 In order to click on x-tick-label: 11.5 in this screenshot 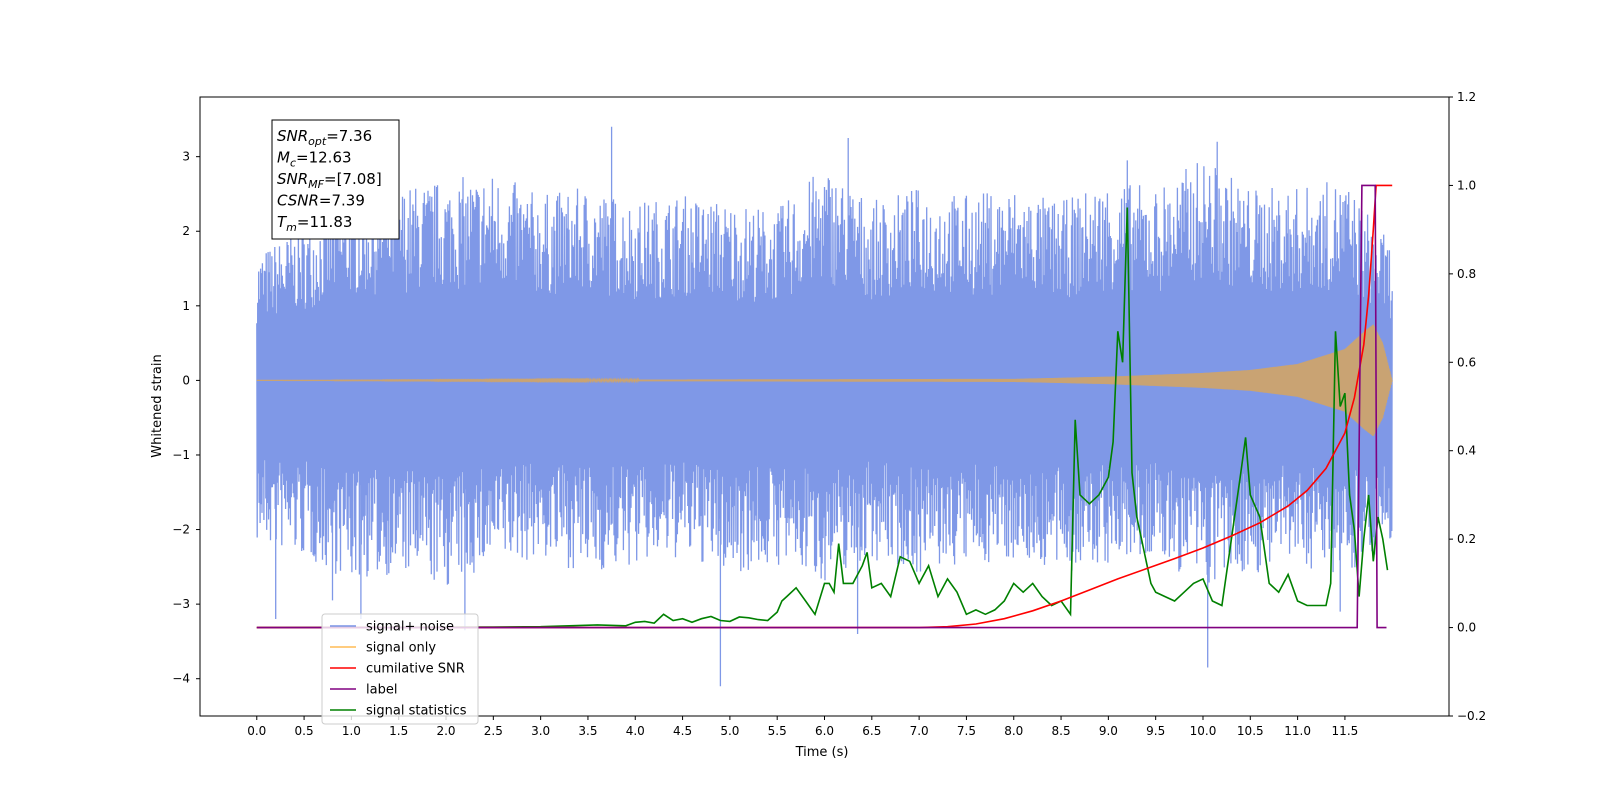, I will do `click(1345, 731)`.